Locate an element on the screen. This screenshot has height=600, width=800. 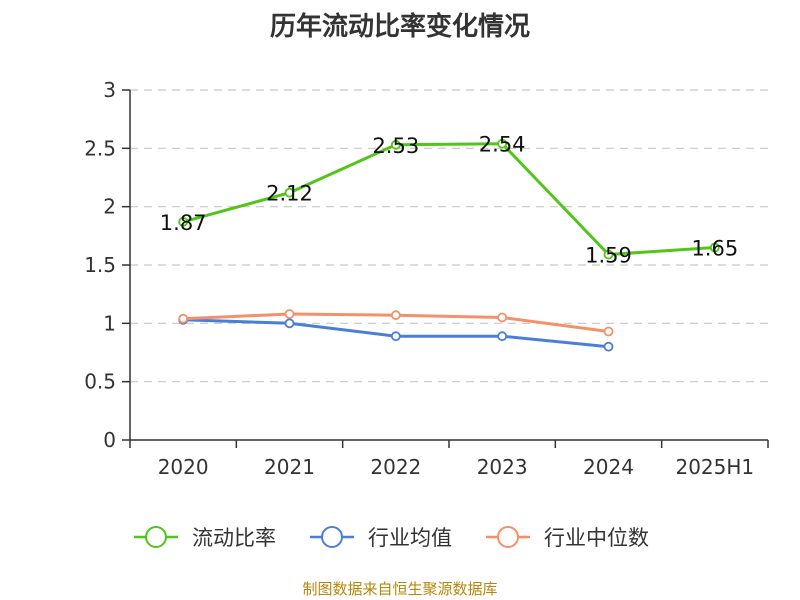
x-tick-label: 2022 is located at coordinates (395, 467).